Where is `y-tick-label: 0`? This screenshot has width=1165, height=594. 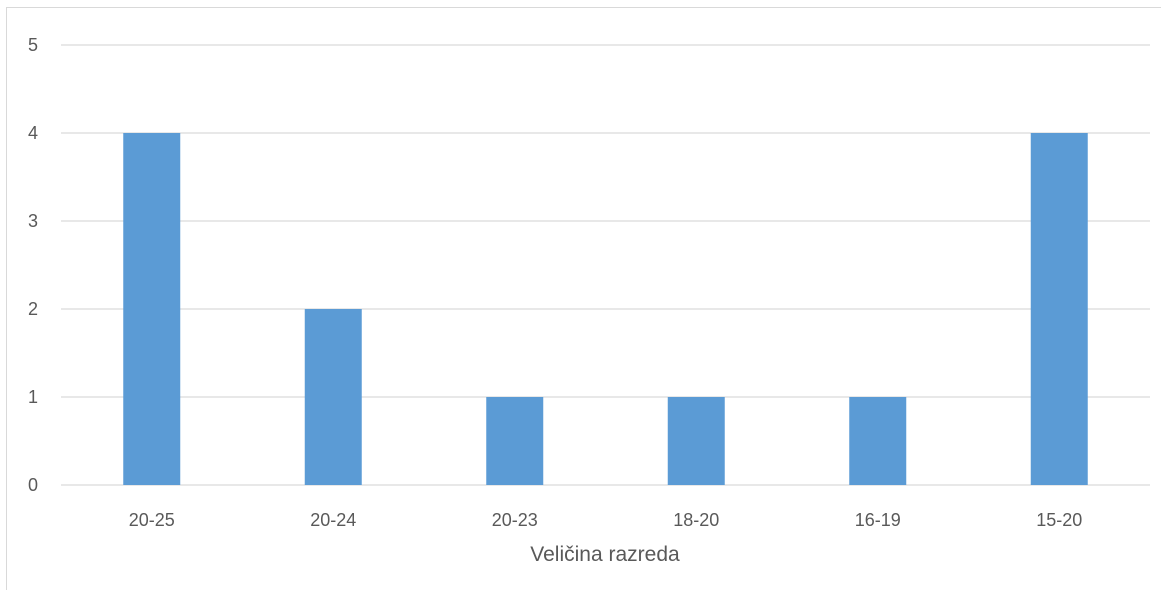
y-tick-label: 0 is located at coordinates (33, 485).